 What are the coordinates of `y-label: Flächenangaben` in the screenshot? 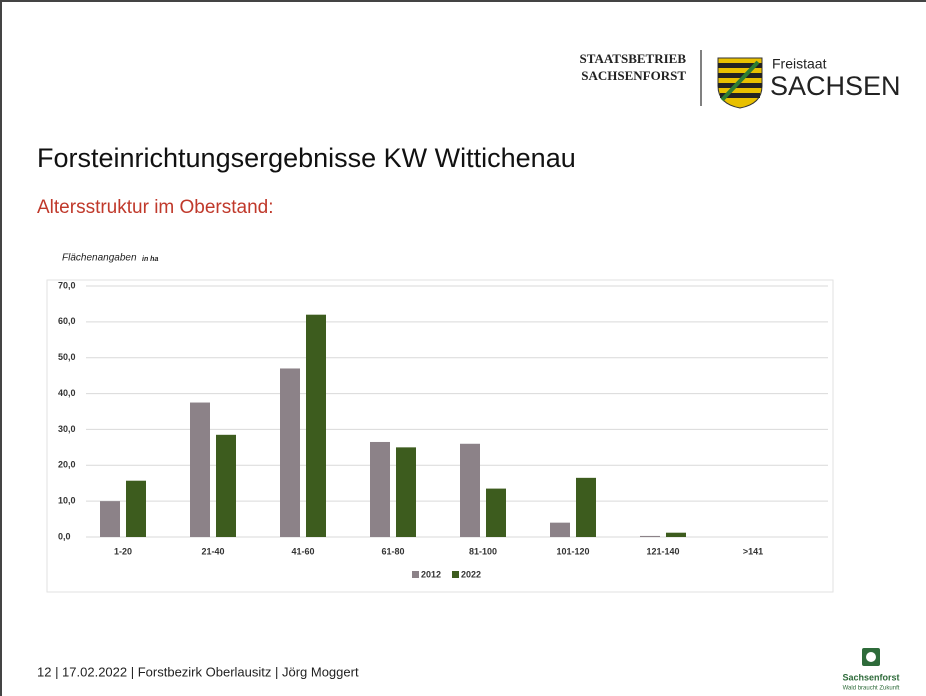 It's located at (99, 258).